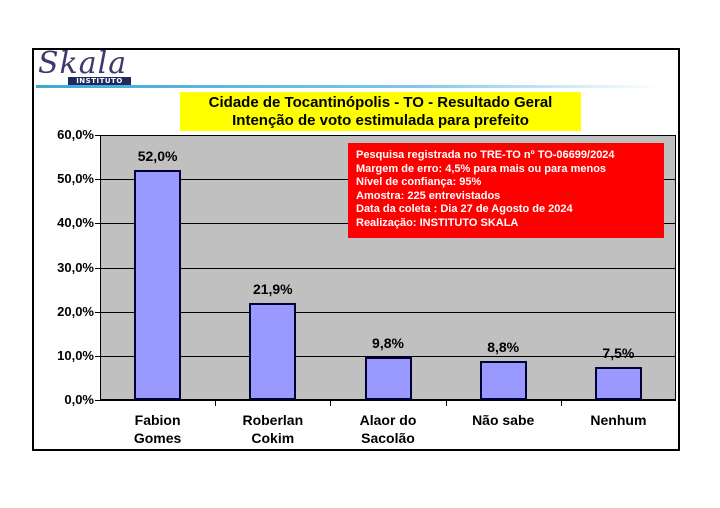  I want to click on logo-badge: INSTITUTO, so click(99, 81).